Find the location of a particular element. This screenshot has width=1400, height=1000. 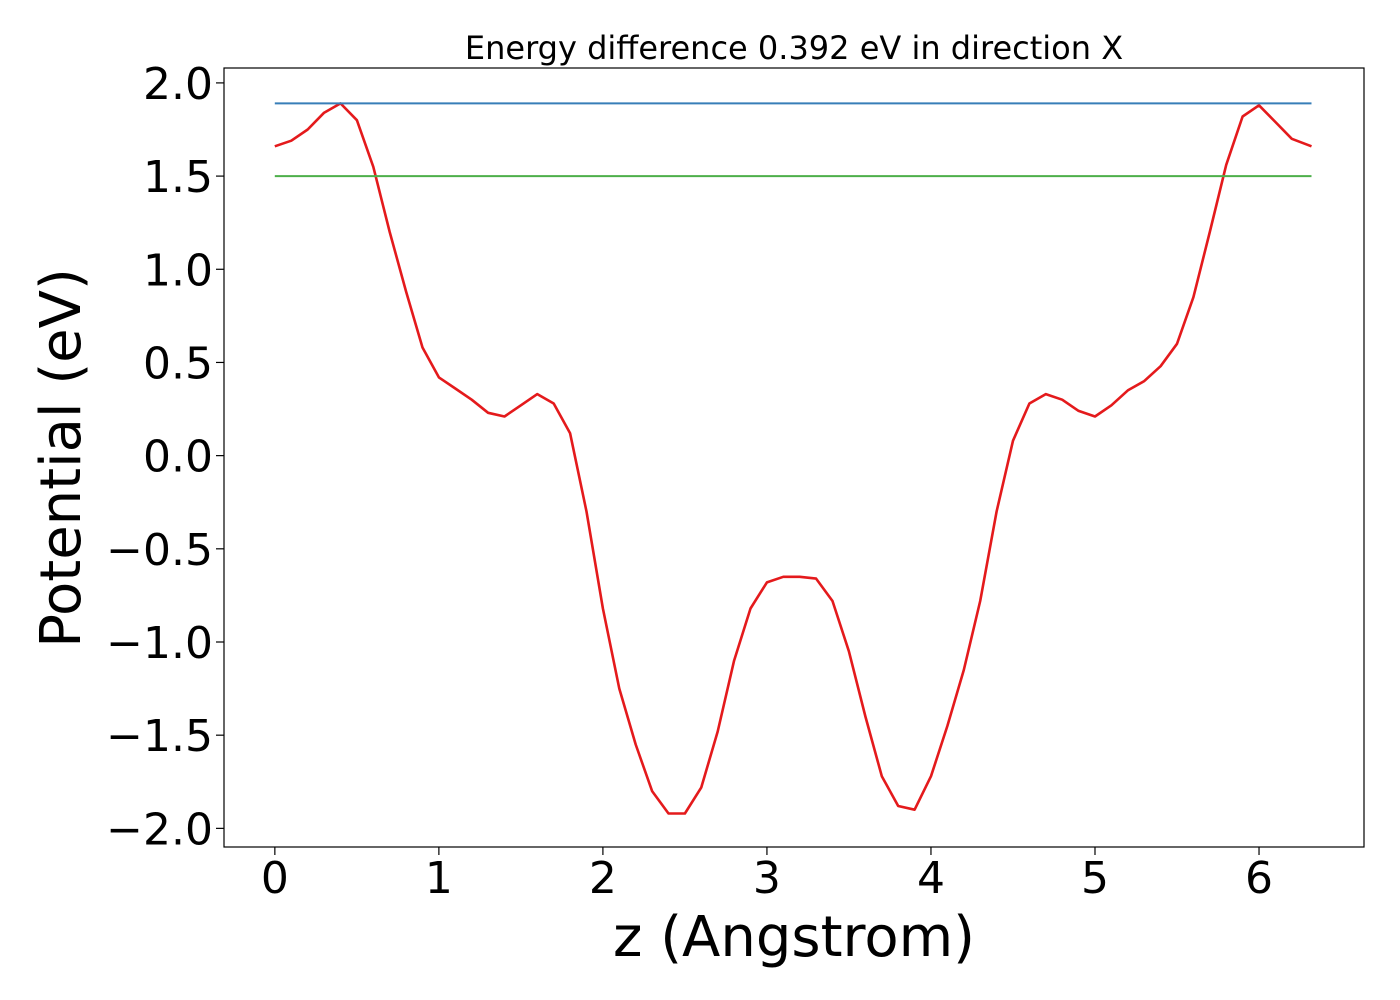

y-tick-label: −1.5 is located at coordinates (159, 736).